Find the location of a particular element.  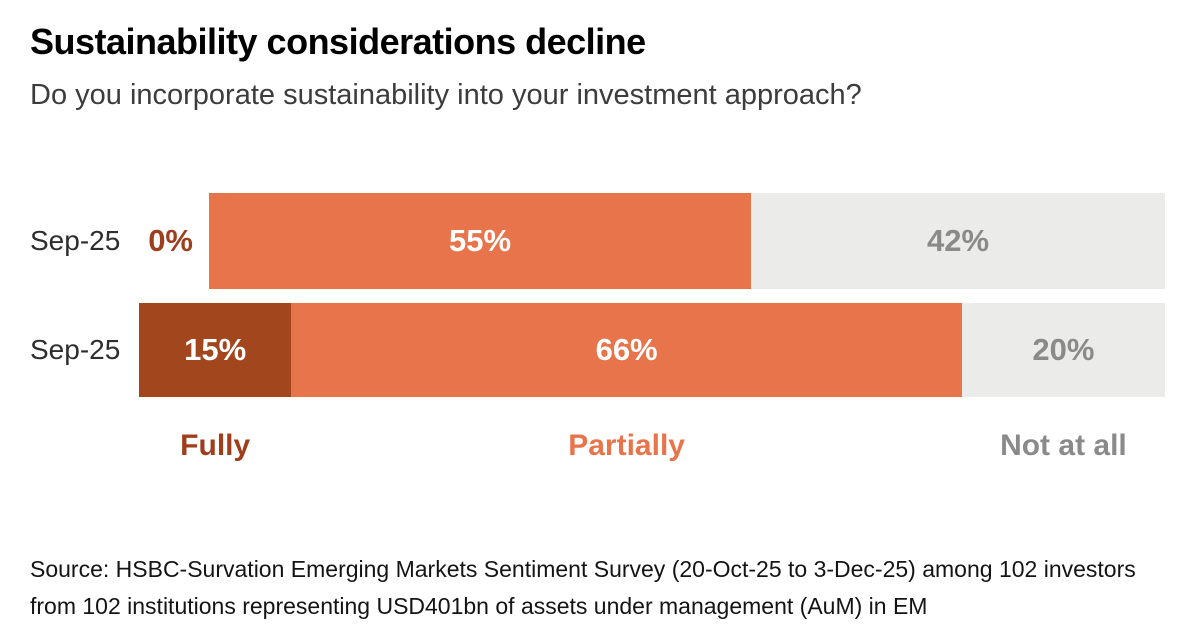

segment-value-label: 20% is located at coordinates (1063, 349).